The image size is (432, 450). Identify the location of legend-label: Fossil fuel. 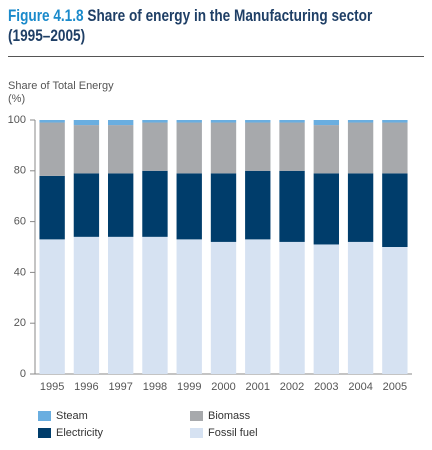
(233, 433).